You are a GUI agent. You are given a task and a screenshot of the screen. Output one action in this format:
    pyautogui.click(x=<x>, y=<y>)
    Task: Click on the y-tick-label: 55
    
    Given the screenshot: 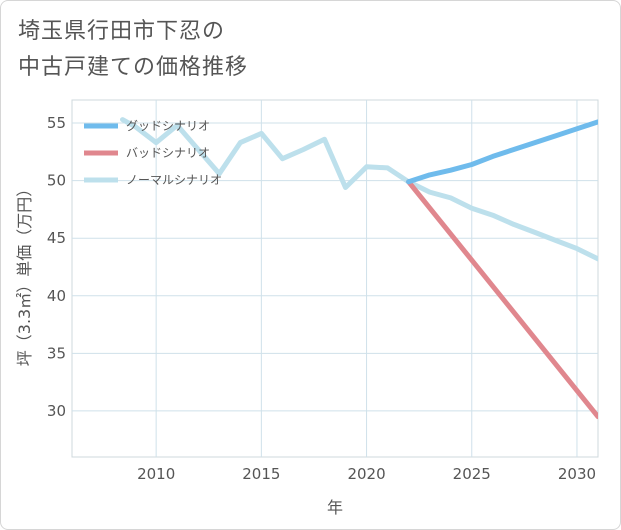 What is the action you would take?
    pyautogui.click(x=56, y=123)
    